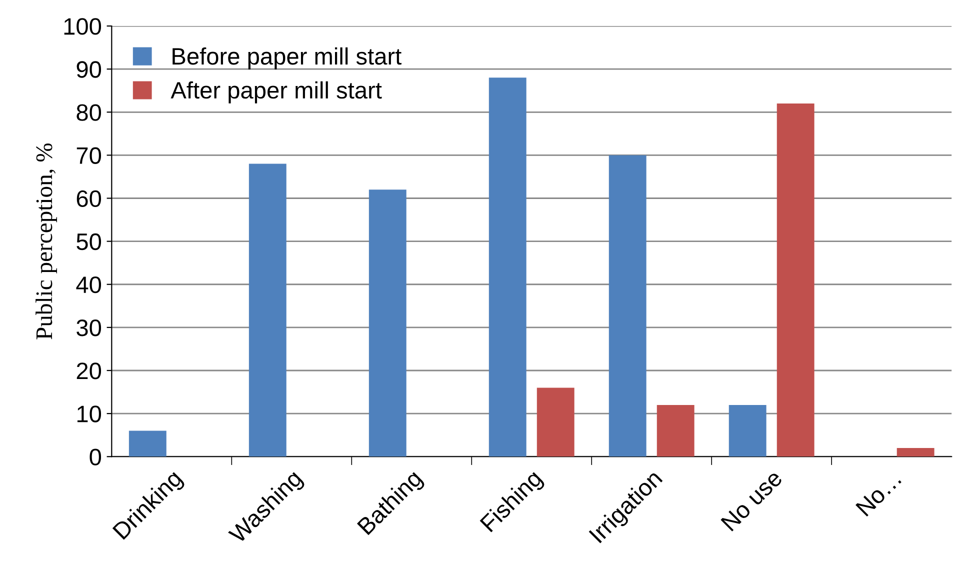  I want to click on legend-label: After paper mill start, so click(276, 92).